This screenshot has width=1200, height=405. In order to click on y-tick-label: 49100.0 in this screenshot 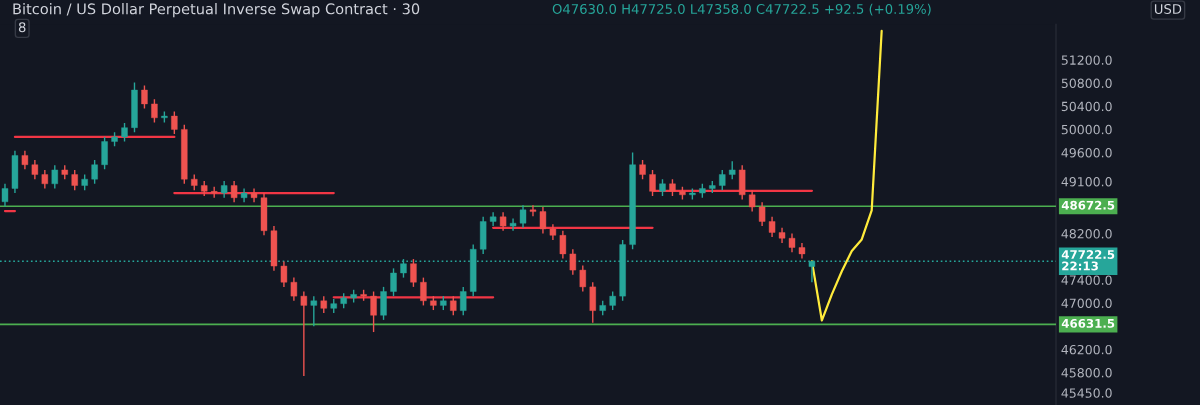, I will do `click(1086, 181)`.